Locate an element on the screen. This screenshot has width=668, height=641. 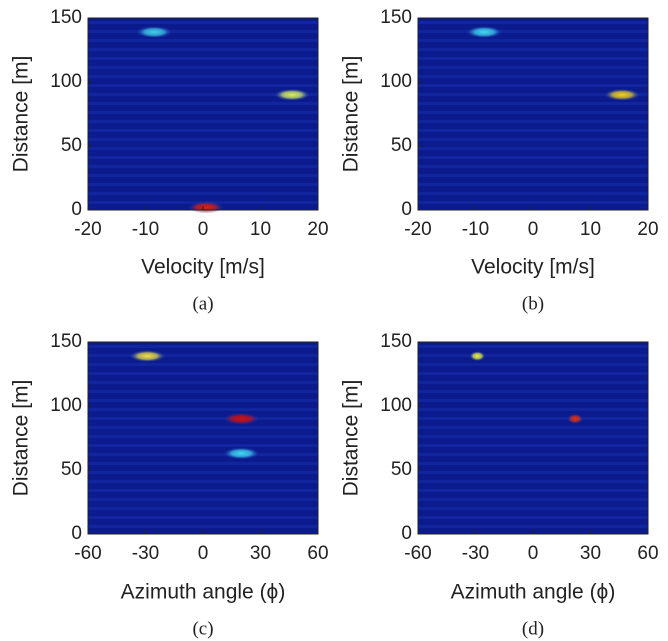
panel-caption: (a) is located at coordinates (202, 303).